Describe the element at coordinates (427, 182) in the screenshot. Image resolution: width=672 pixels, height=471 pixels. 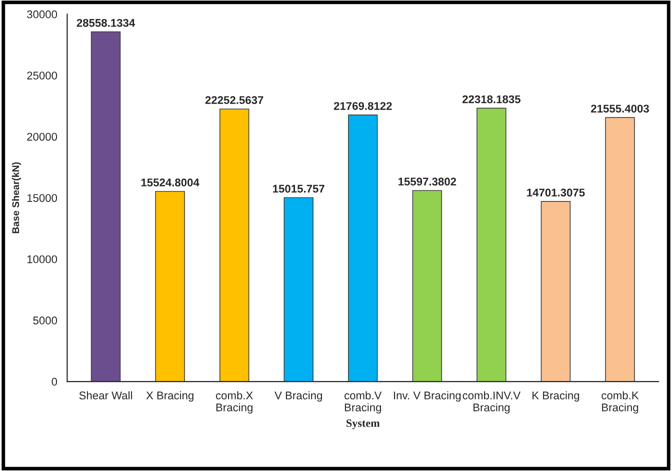
I see `data-label: 15597.3802` at that location.